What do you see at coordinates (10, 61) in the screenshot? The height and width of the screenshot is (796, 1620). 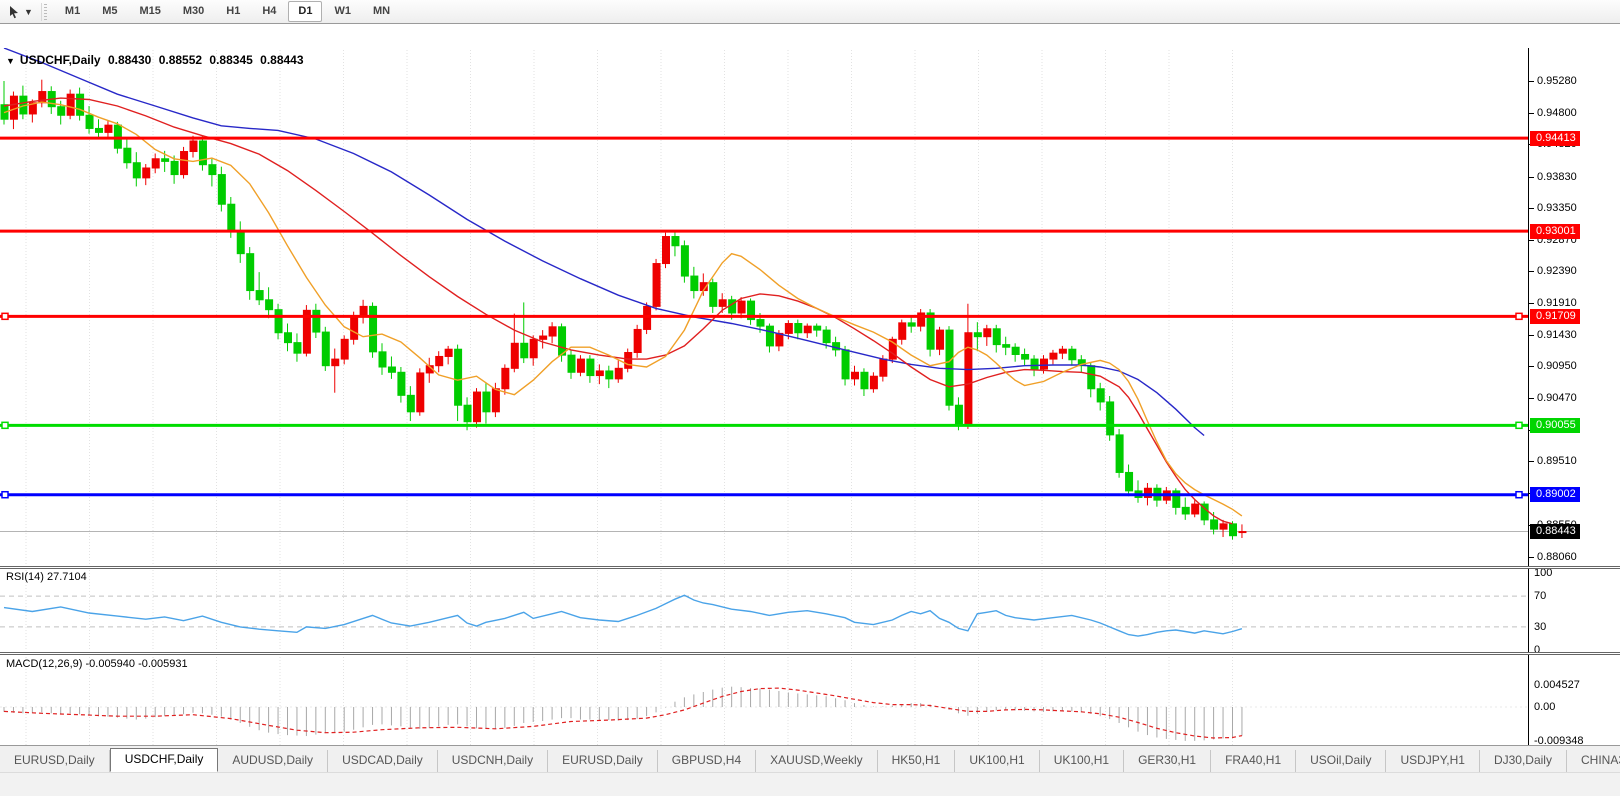 I see `collapse-indicator-icon: ▼` at bounding box center [10, 61].